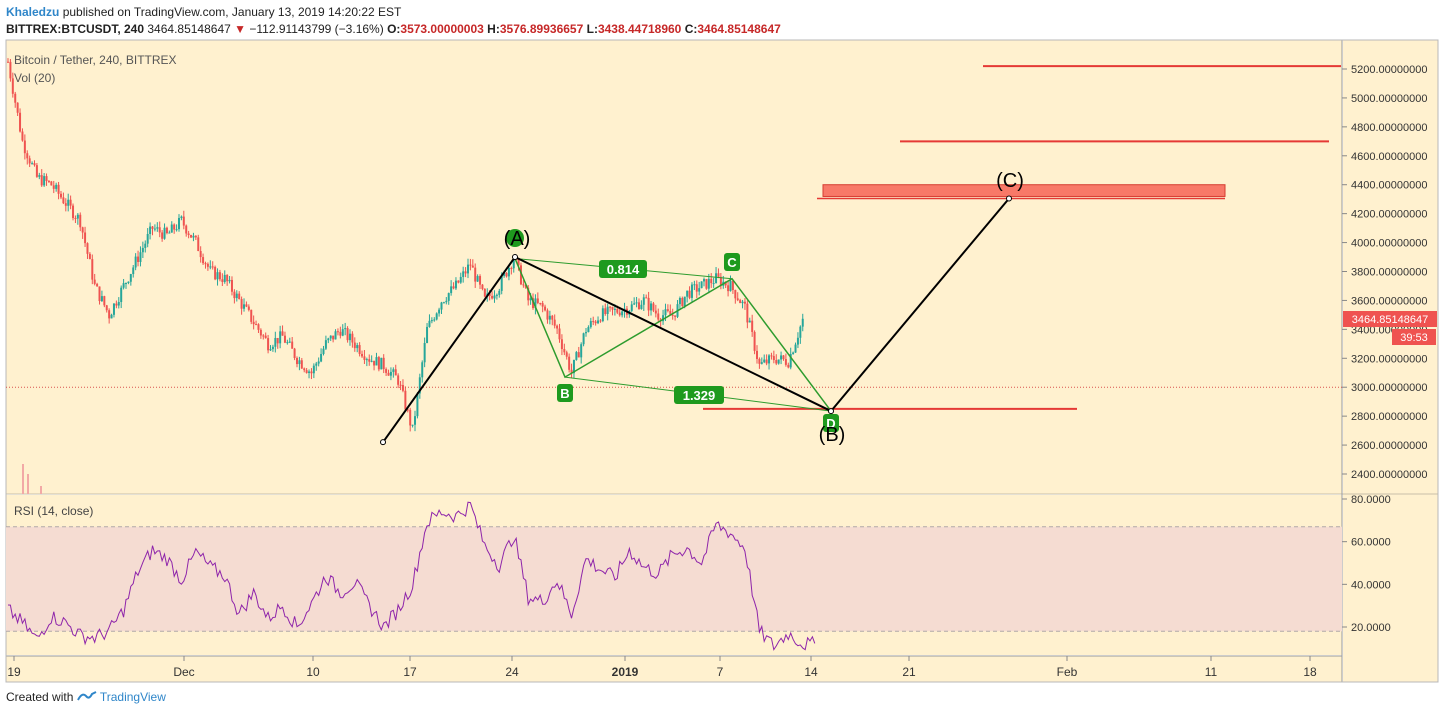 The width and height of the screenshot is (1444, 715). Describe the element at coordinates (33, 12) in the screenshot. I see `author-link: Khaledzu` at that location.